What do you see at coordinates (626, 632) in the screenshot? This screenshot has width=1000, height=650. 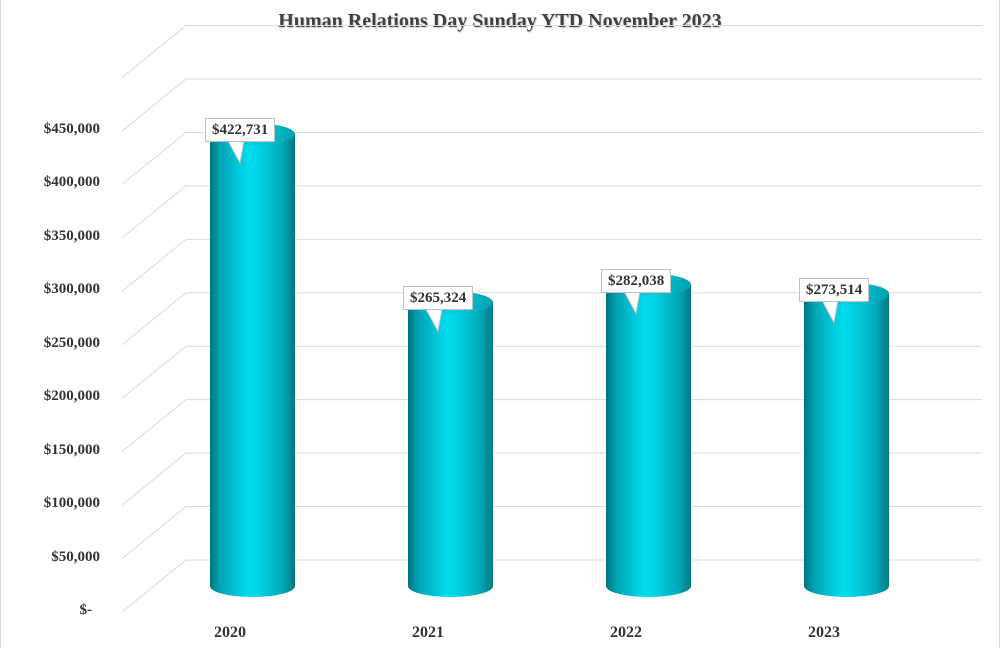 I see `x-tick-label: 2022` at bounding box center [626, 632].